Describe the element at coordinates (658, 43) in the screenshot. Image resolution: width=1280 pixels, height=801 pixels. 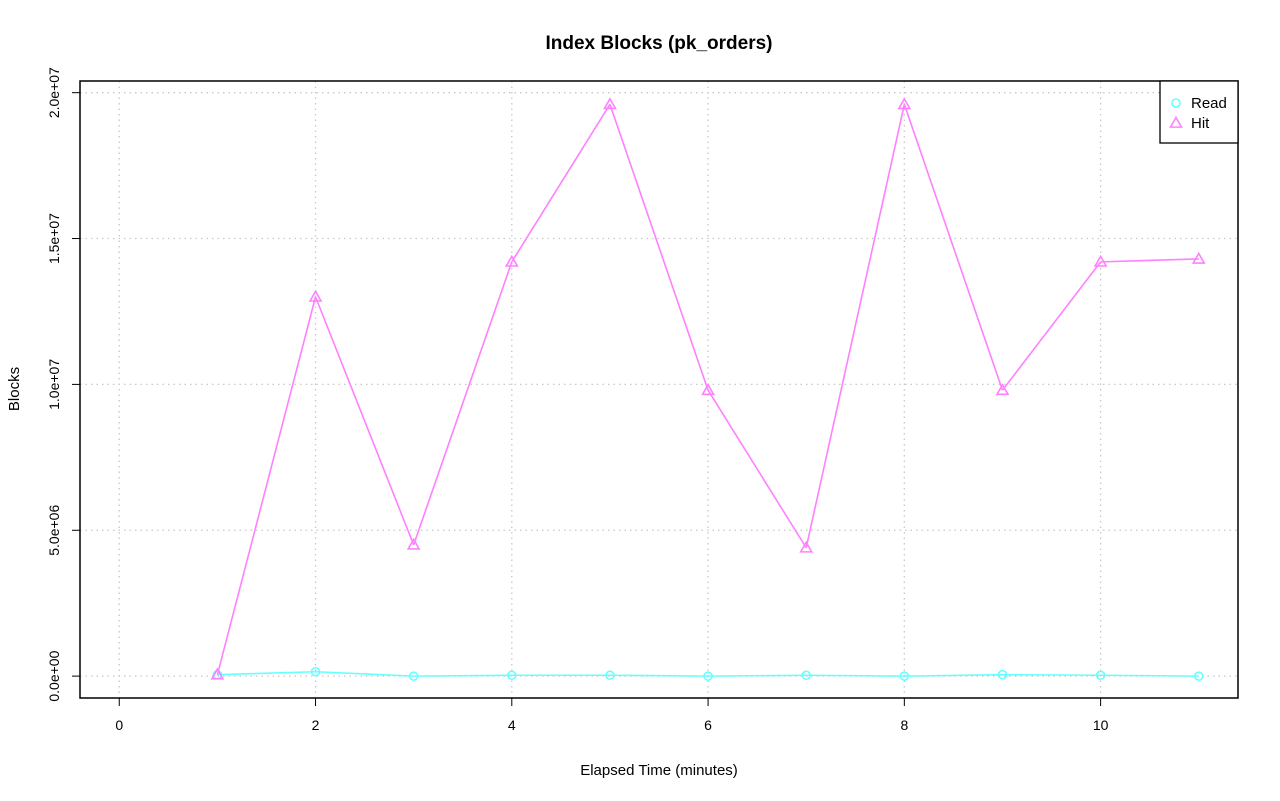
I see `chart-title: Index Blocks (pk_orders)` at that location.